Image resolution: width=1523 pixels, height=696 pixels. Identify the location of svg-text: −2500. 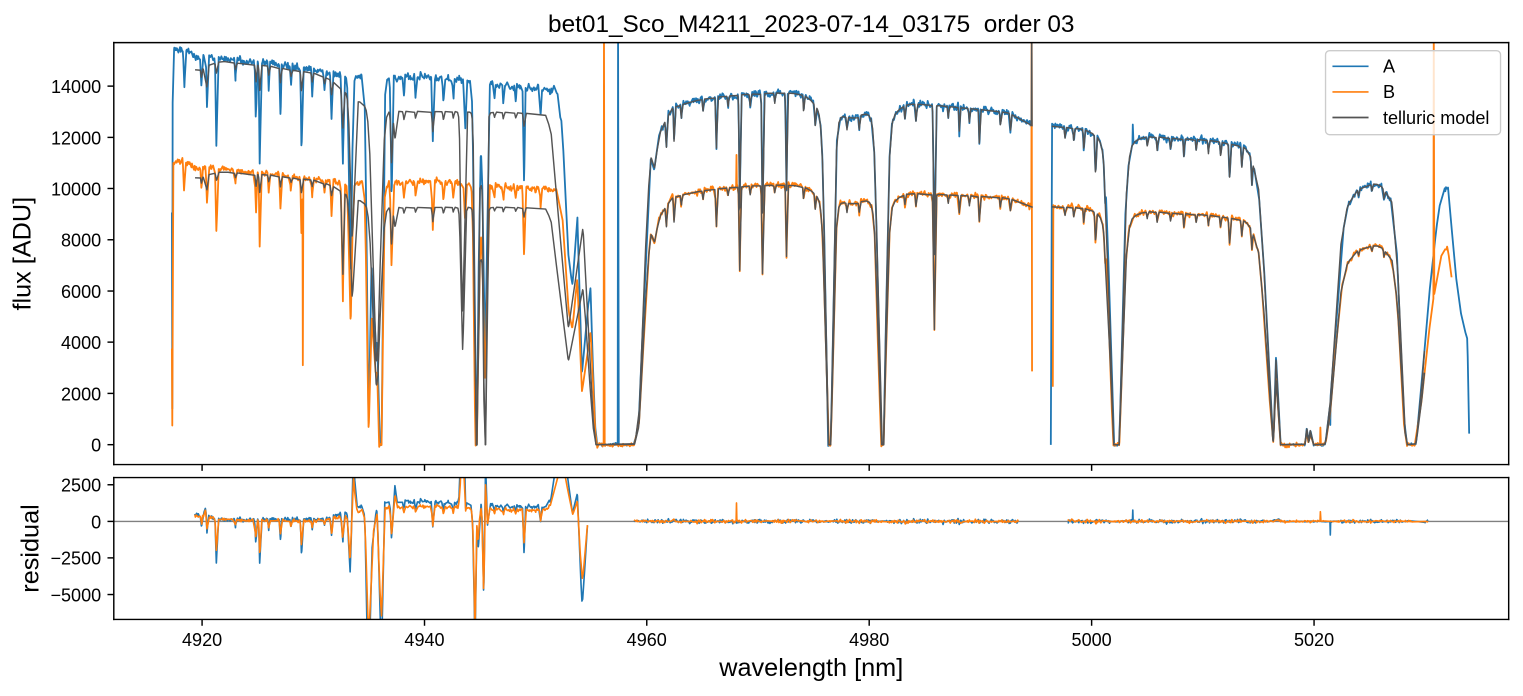
(75, 559).